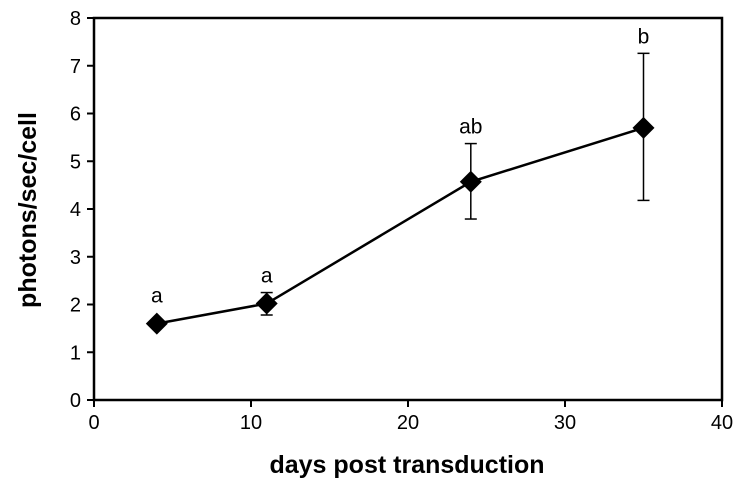 The image size is (741, 484). I want to click on x-tick-label: 10, so click(251, 423).